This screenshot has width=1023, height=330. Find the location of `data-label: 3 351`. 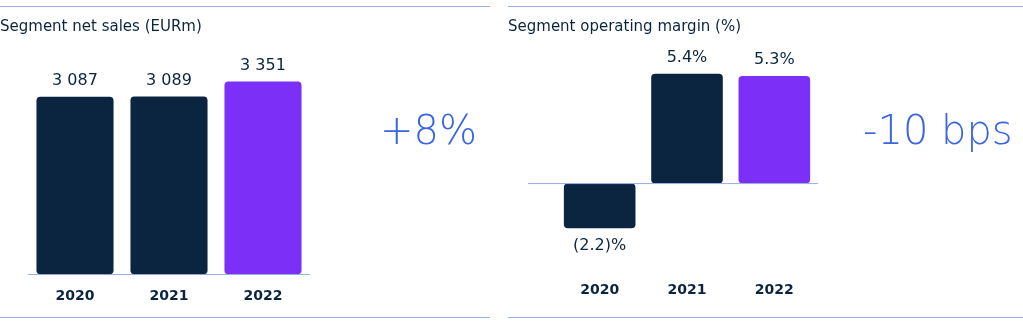

data-label: 3 351 is located at coordinates (263, 64).